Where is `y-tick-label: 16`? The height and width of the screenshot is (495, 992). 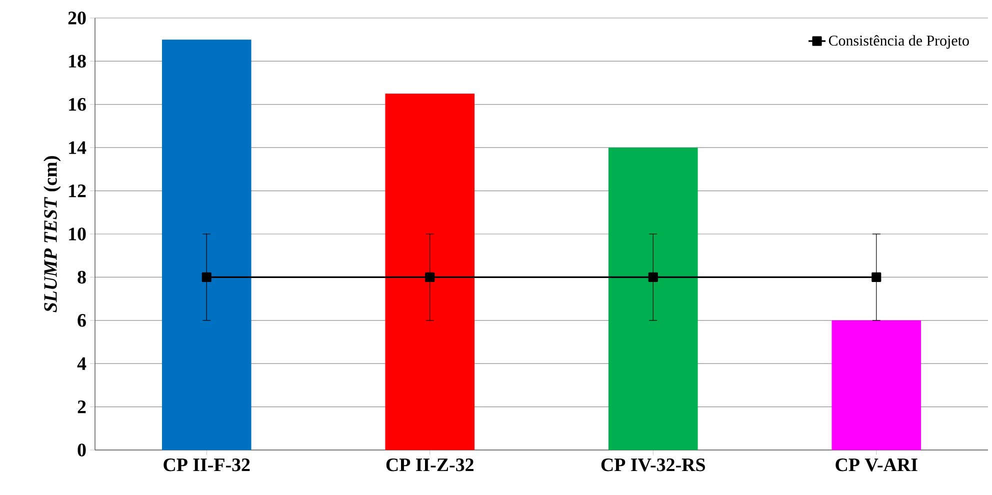 y-tick-label: 16 is located at coordinates (77, 104).